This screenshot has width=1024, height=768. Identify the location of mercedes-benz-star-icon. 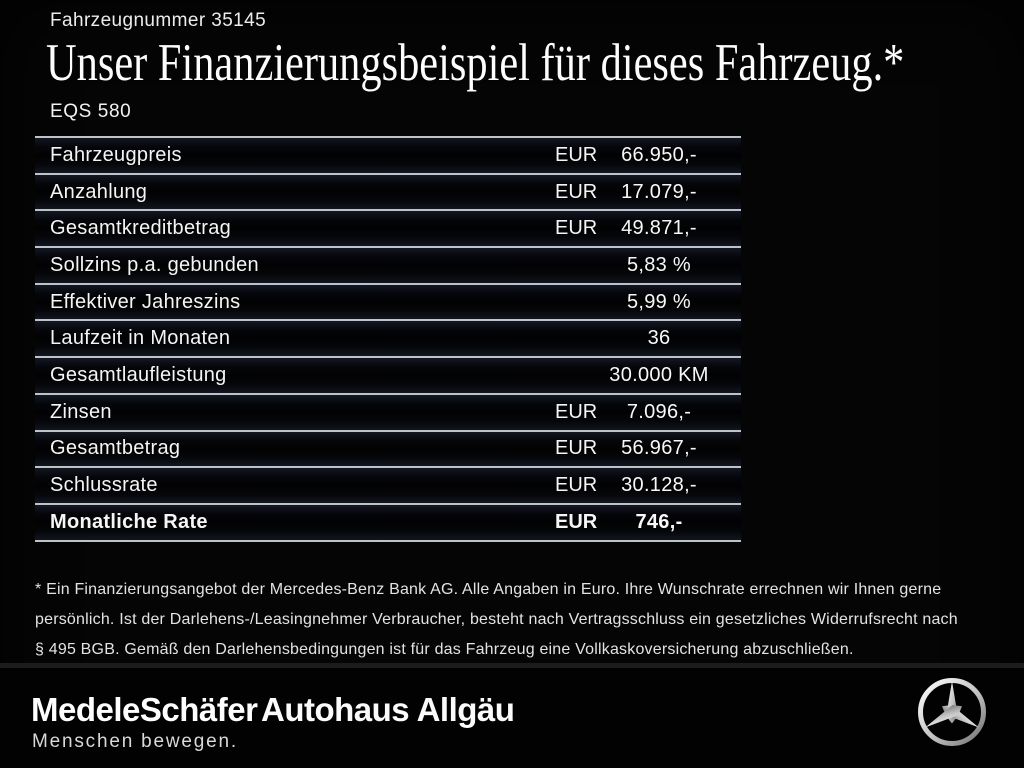
(952, 712).